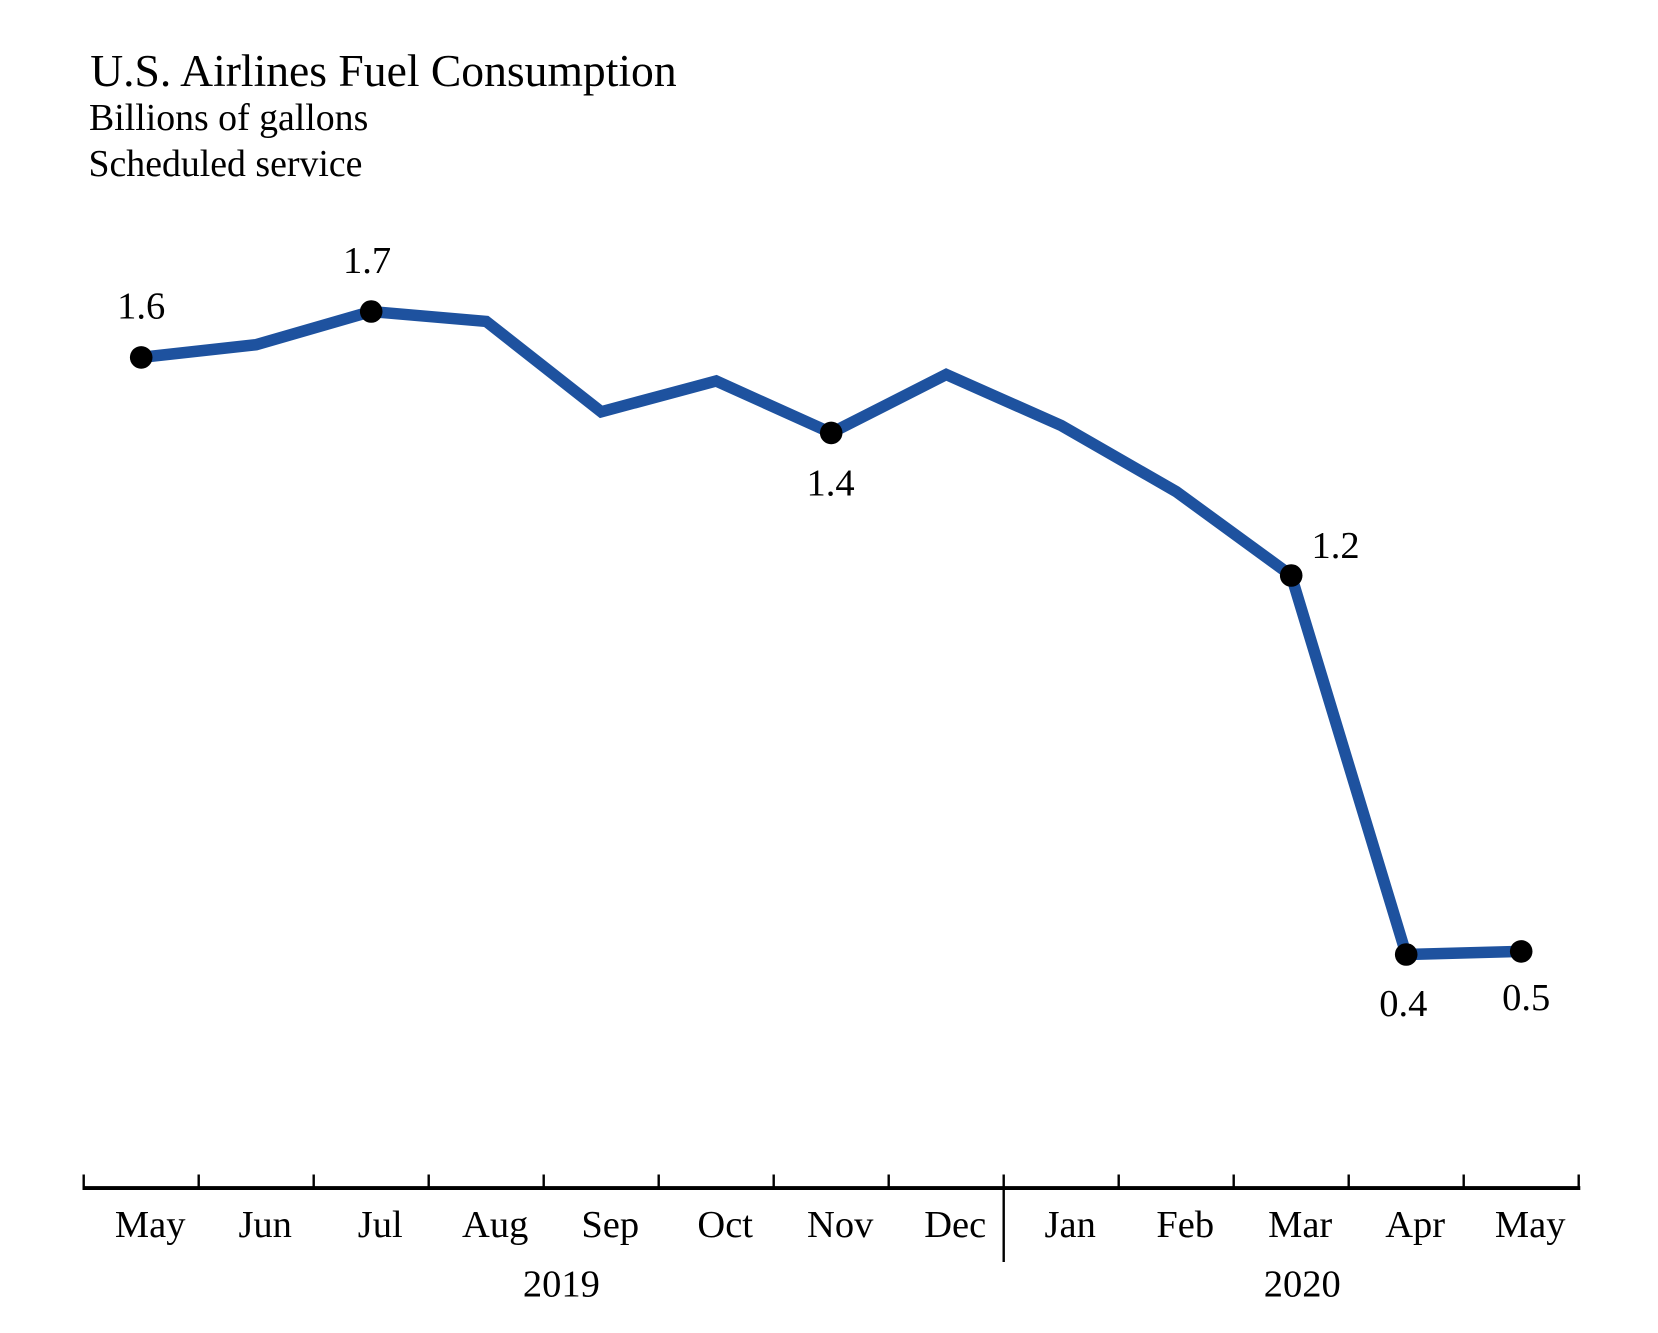 The width and height of the screenshot is (1658, 1333). Describe the element at coordinates (1336, 546) in the screenshot. I see `svg-text: 1.2` at that location.